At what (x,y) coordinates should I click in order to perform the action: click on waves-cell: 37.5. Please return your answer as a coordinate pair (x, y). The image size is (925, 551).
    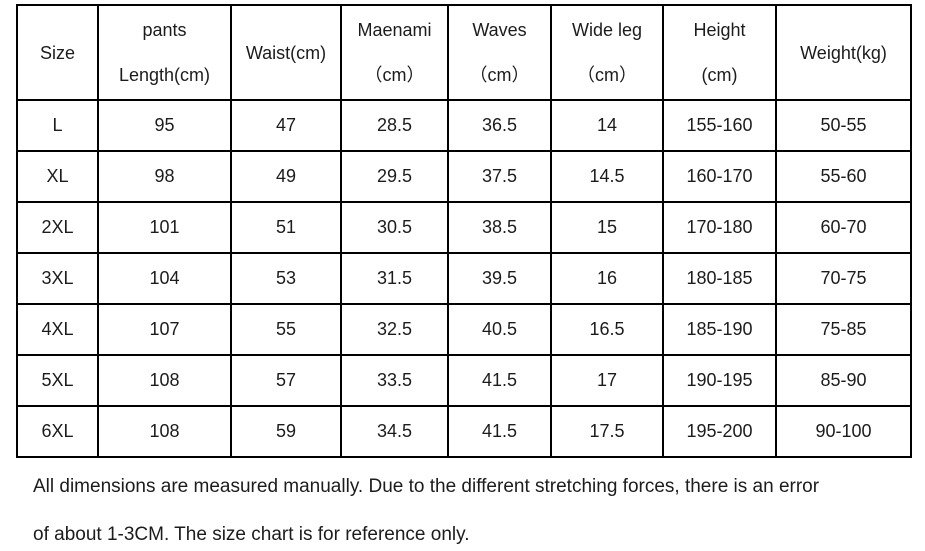
    Looking at the image, I should click on (499, 176).